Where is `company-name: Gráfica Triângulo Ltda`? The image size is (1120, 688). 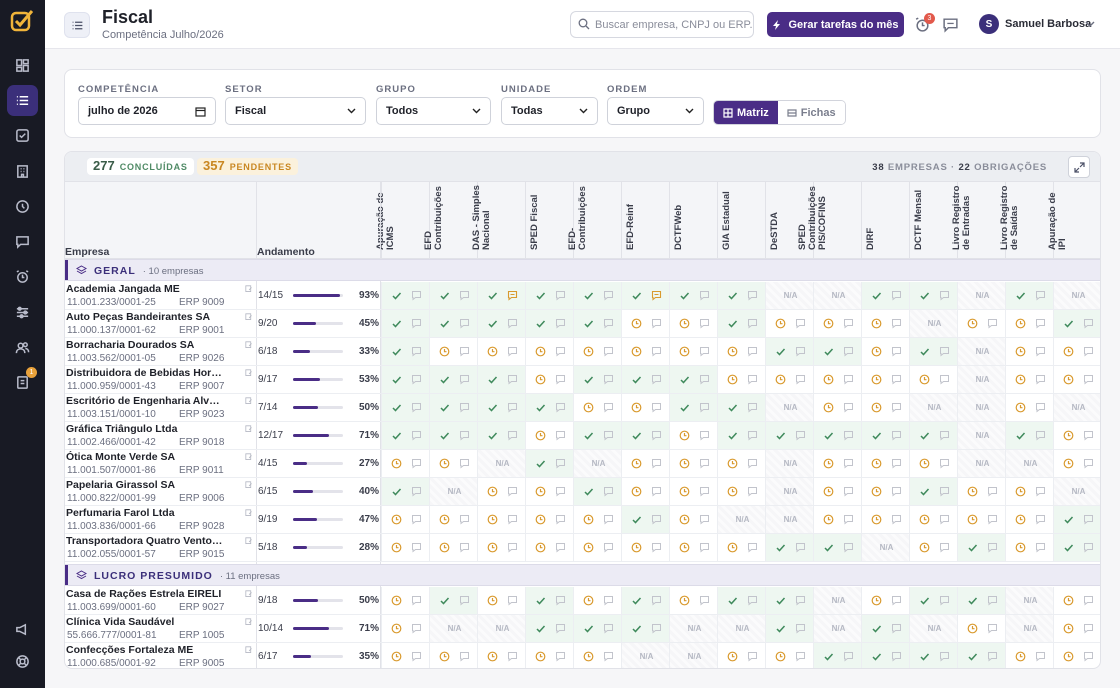 company-name: Gráfica Triângulo Ltda is located at coordinates (122, 429).